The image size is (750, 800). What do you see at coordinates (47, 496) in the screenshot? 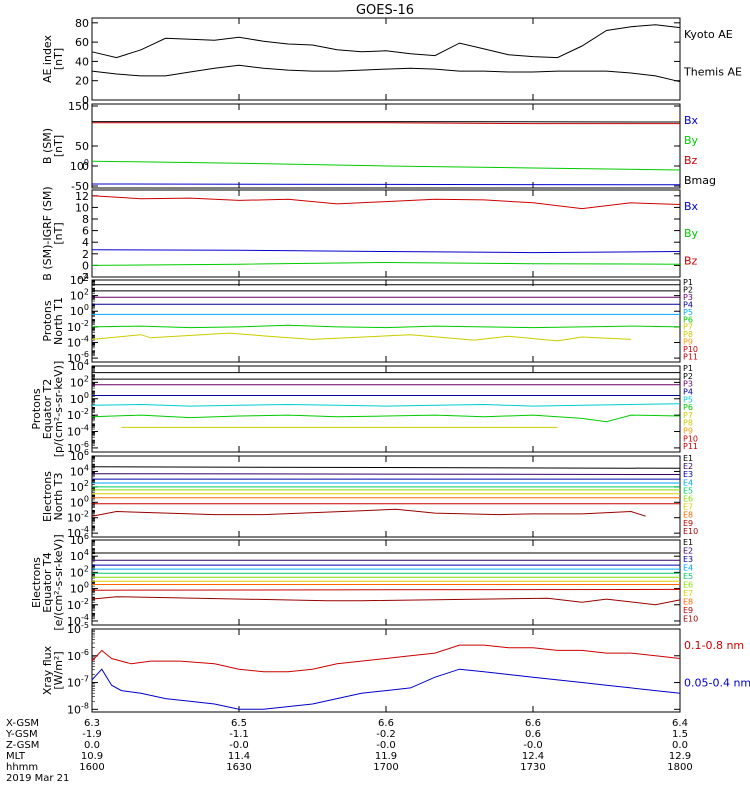
I see `y-axis-label: Electrons` at bounding box center [47, 496].